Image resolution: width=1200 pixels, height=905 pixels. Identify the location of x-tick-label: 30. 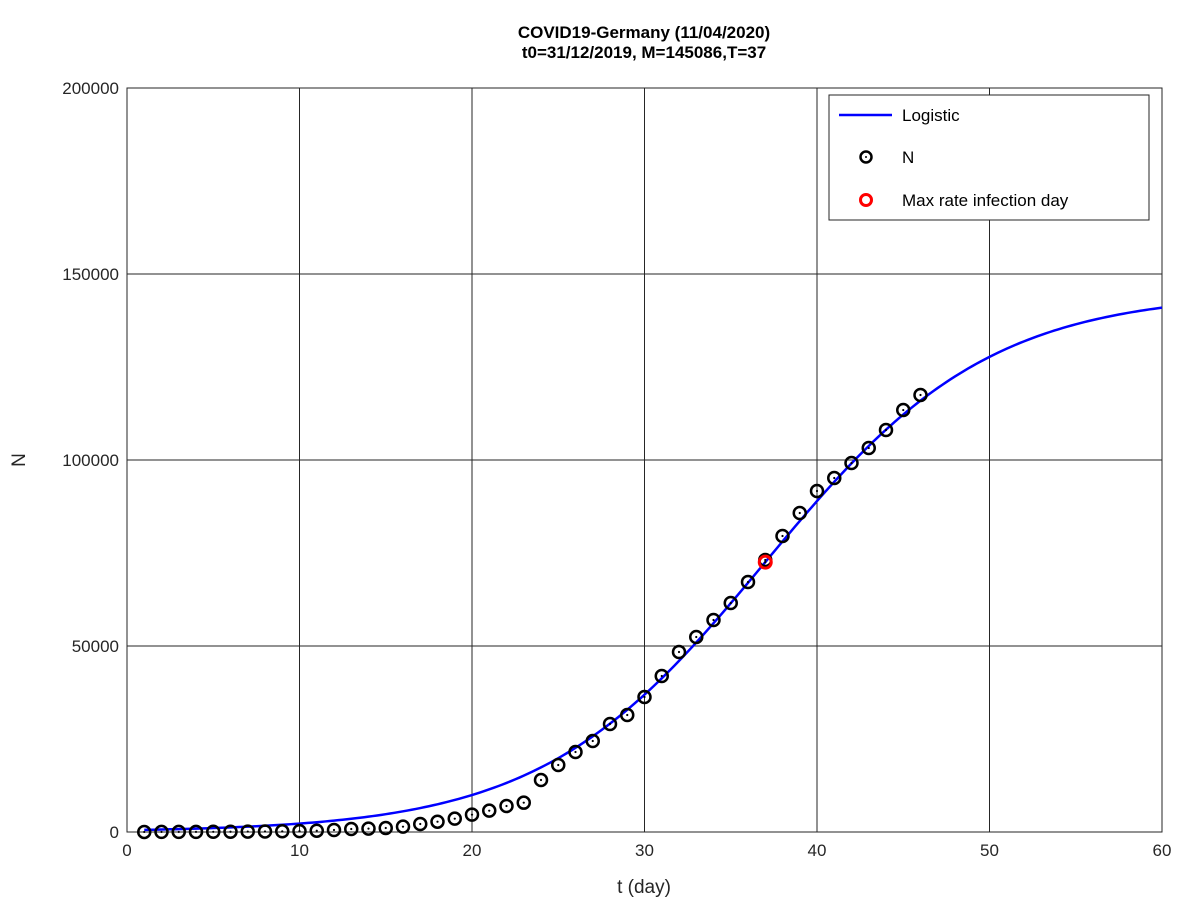
(644, 850).